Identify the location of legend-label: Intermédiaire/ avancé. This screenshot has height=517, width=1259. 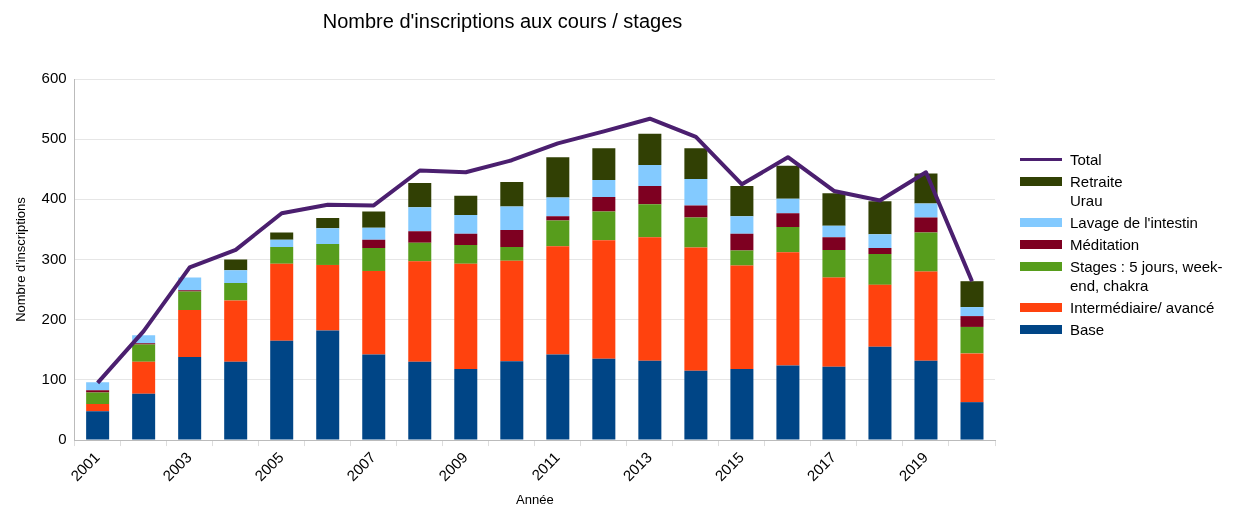
(1143, 307).